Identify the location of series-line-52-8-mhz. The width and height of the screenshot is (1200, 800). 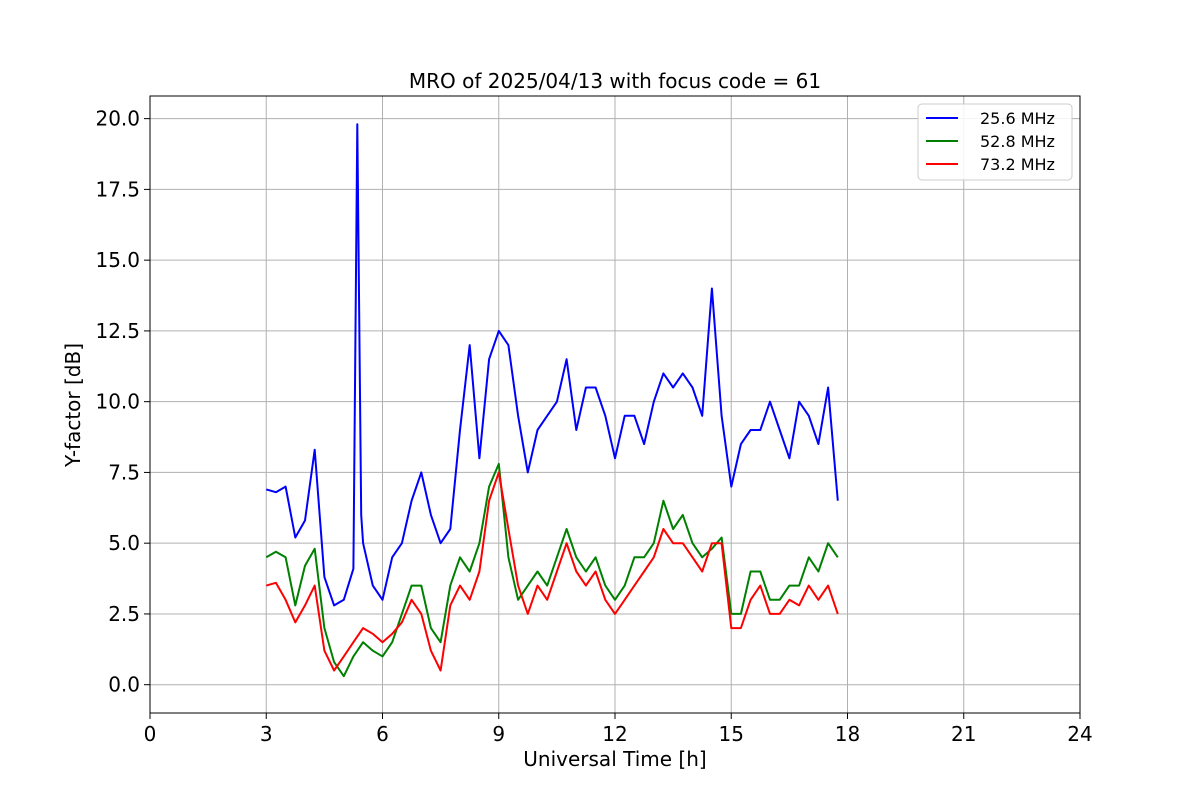
(552, 570).